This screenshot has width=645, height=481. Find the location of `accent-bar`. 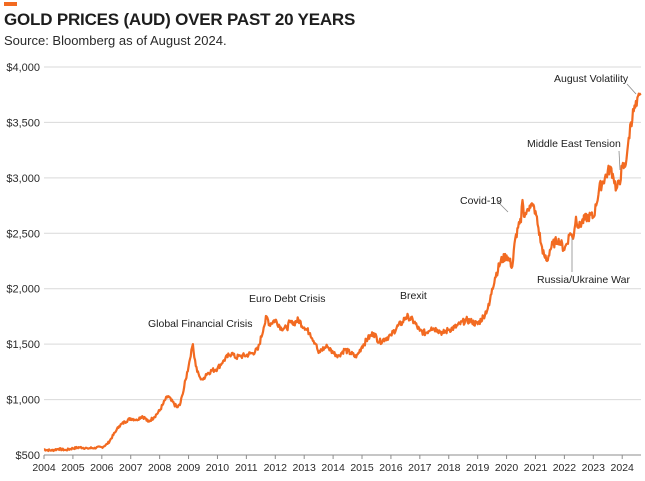

accent-bar is located at coordinates (10, 4).